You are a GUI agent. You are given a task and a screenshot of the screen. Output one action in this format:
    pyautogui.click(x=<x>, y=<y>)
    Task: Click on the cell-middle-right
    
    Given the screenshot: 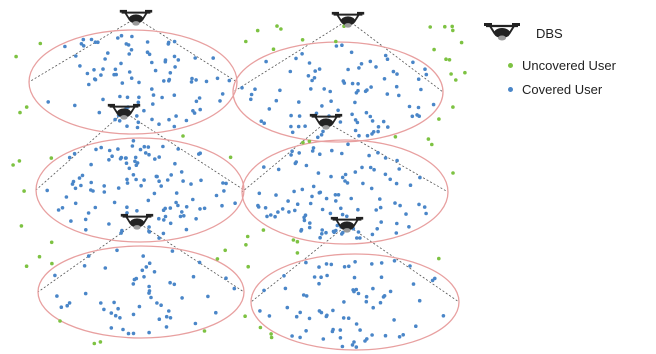 What is the action you would take?
    pyautogui.click(x=345, y=192)
    